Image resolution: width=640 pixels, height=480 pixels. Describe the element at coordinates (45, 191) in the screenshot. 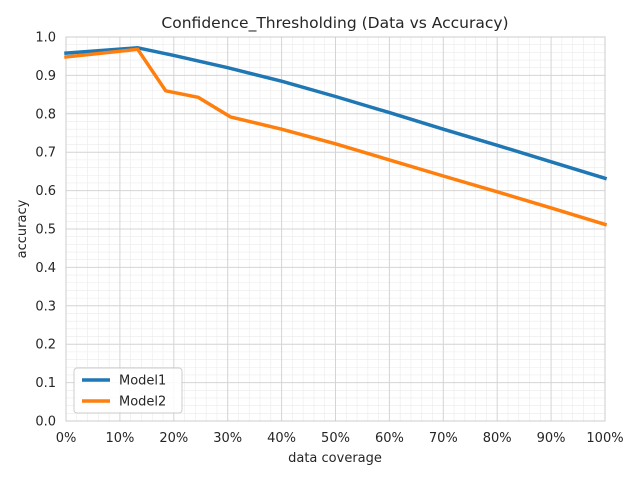

I see `y-tick-label: 0.6` at that location.